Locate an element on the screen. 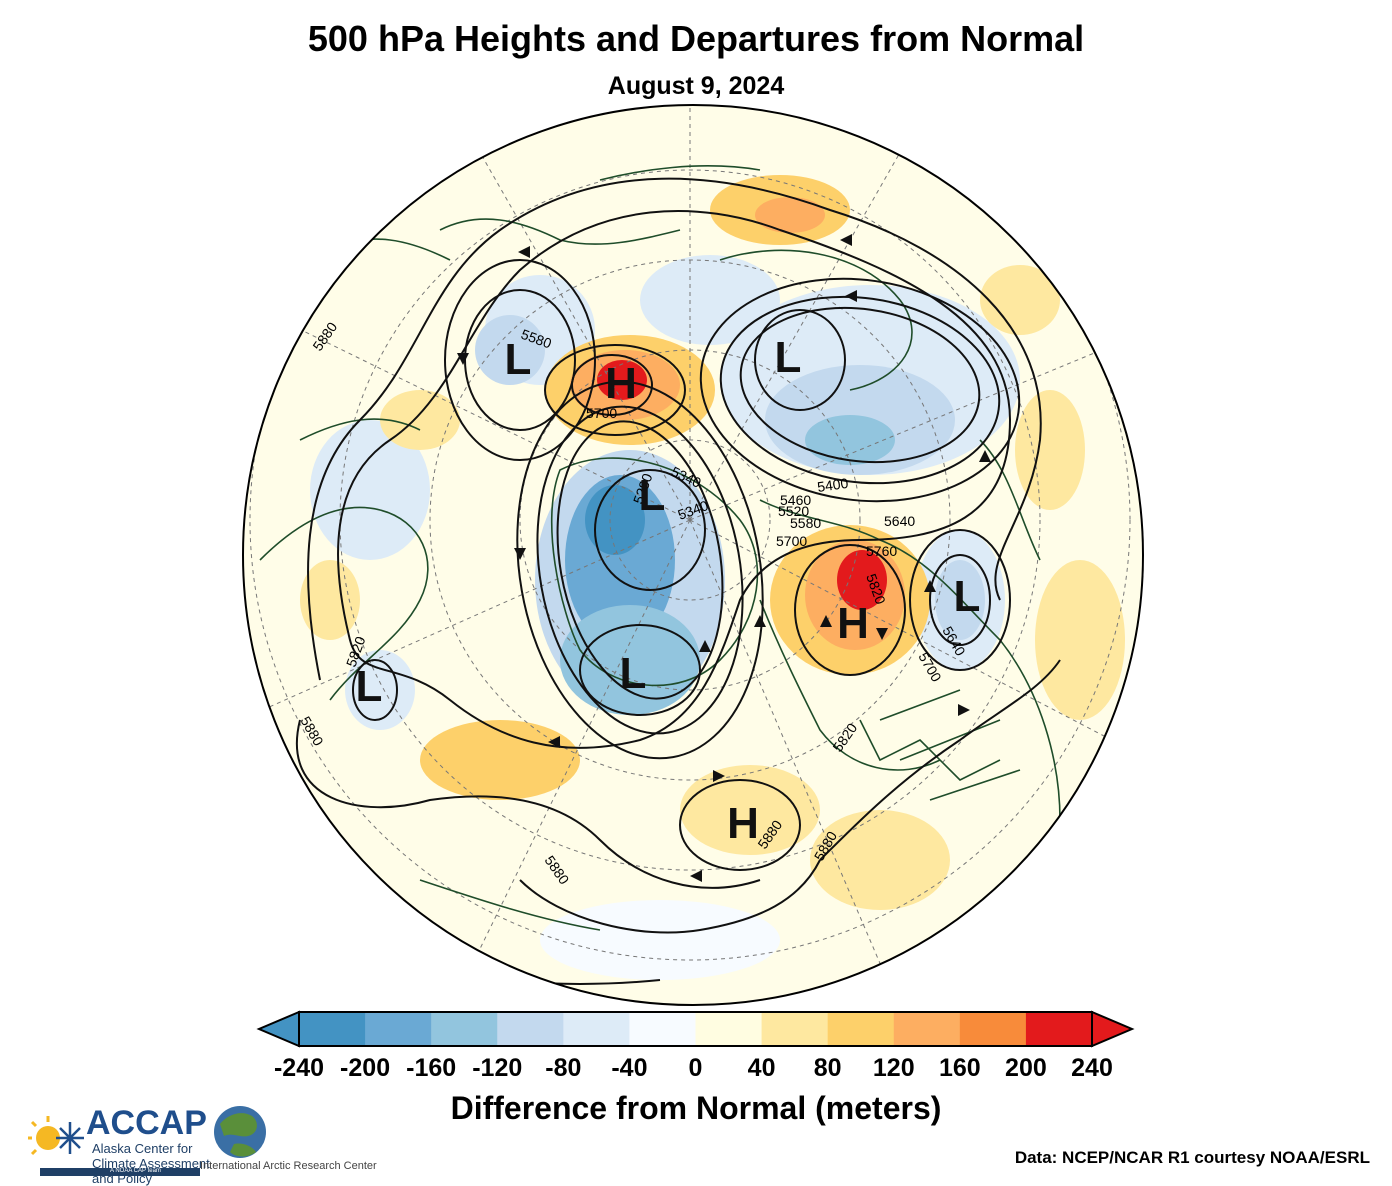  colorbar-tick-label: -160 is located at coordinates (431, 1068).